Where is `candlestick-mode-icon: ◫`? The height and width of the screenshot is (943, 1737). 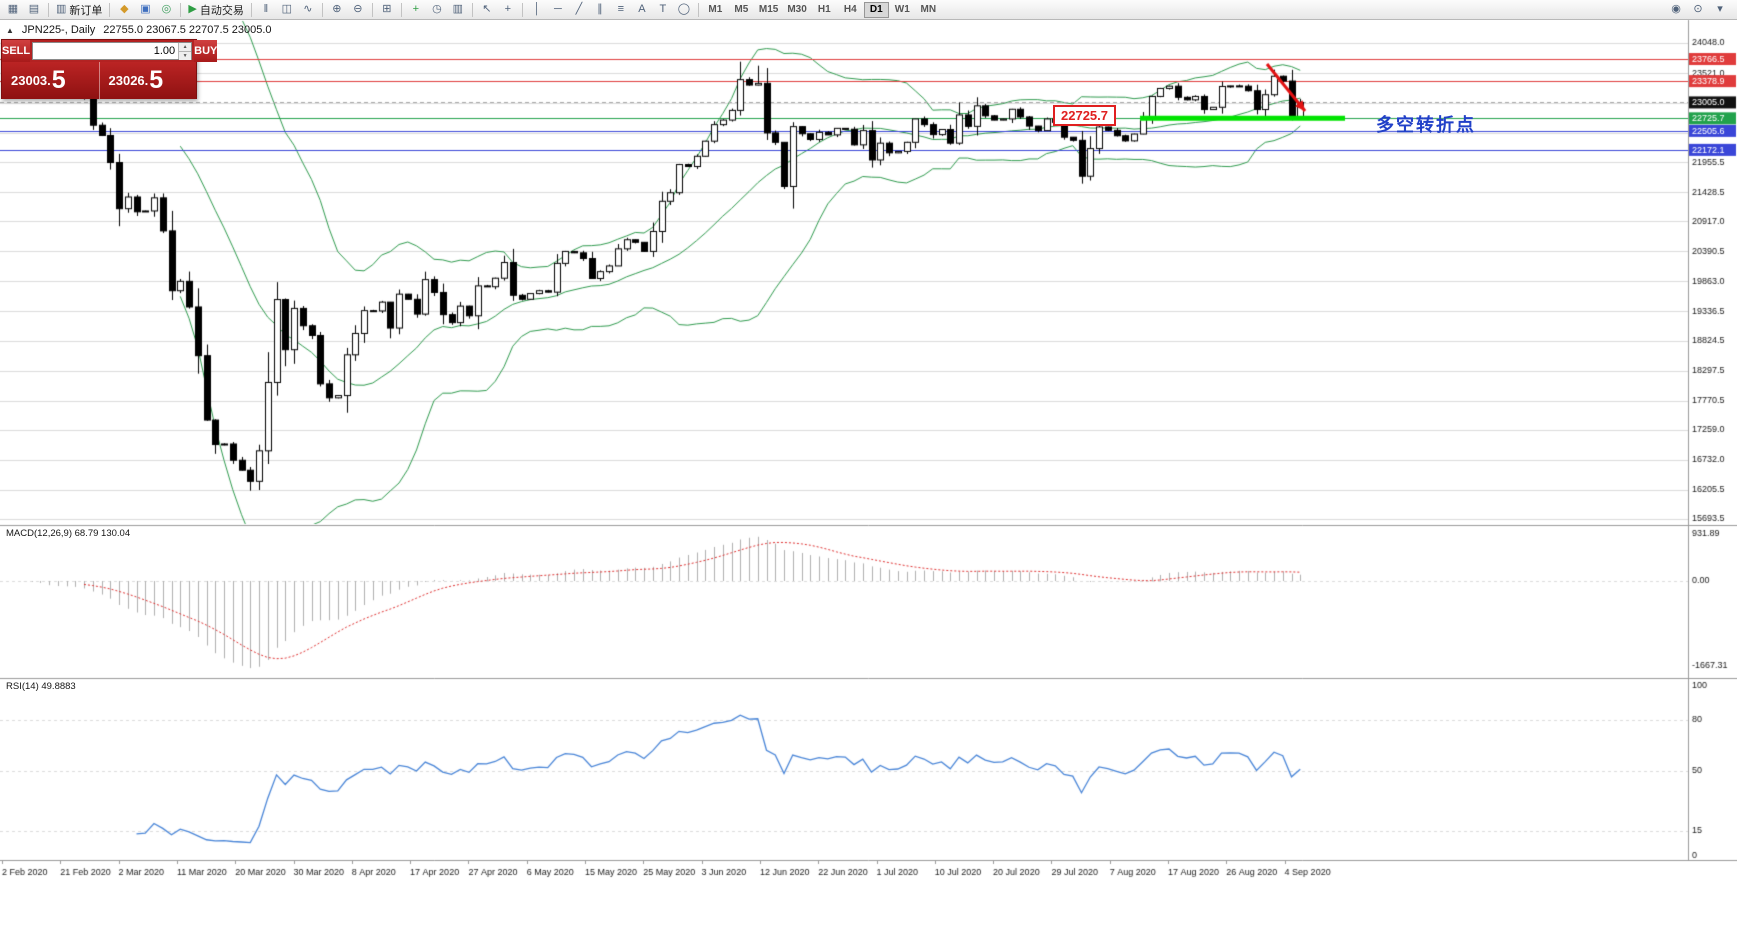 candlestick-mode-icon: ◫ is located at coordinates (287, 9).